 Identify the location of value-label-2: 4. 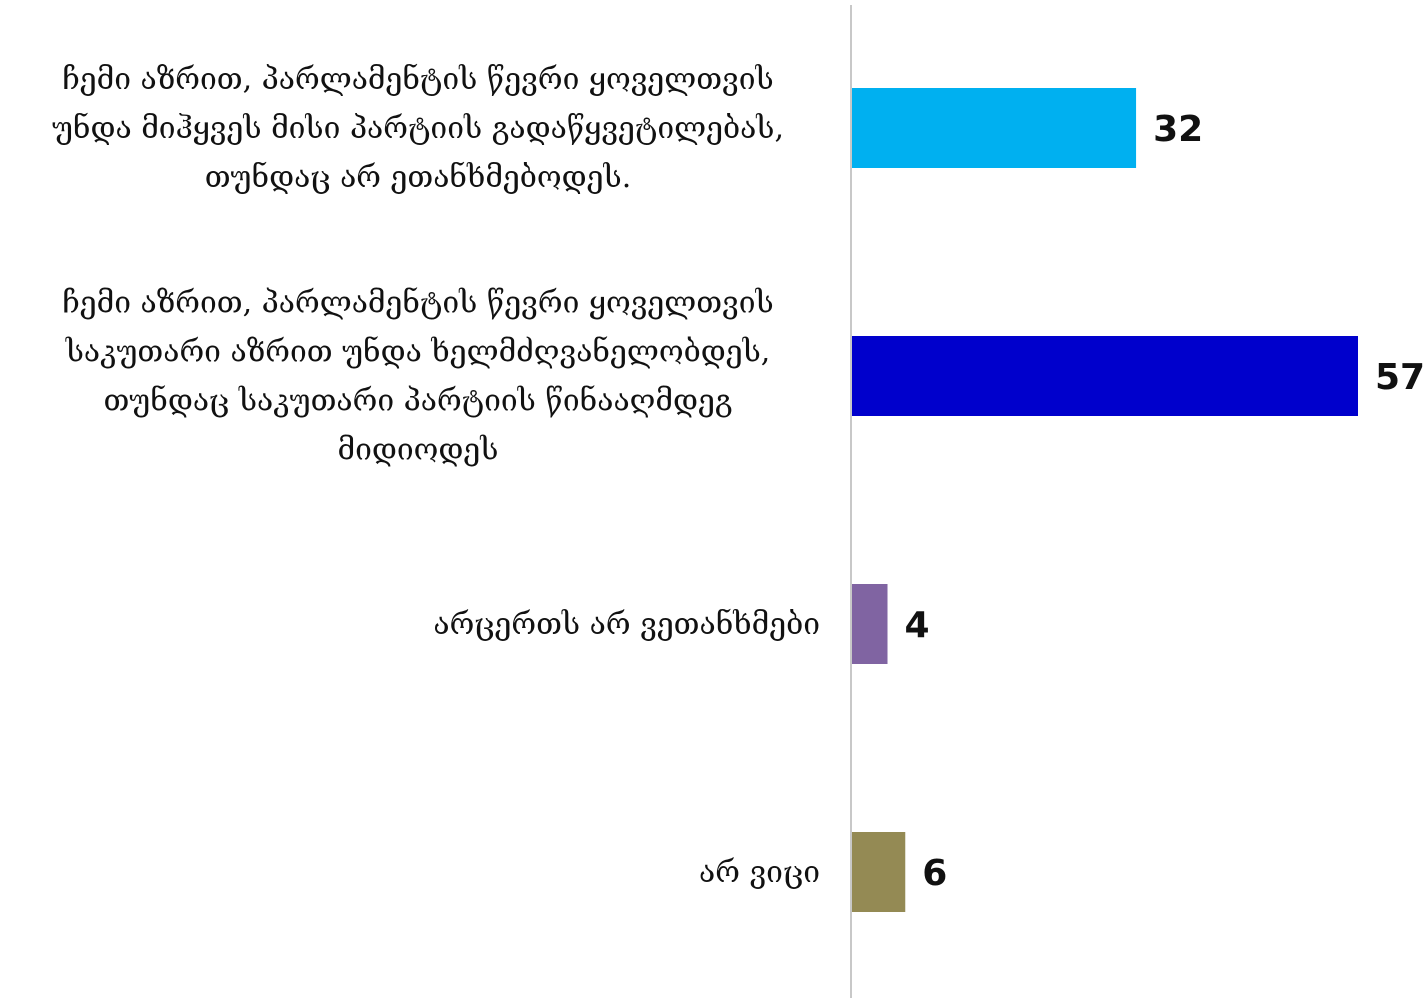
(917, 625).